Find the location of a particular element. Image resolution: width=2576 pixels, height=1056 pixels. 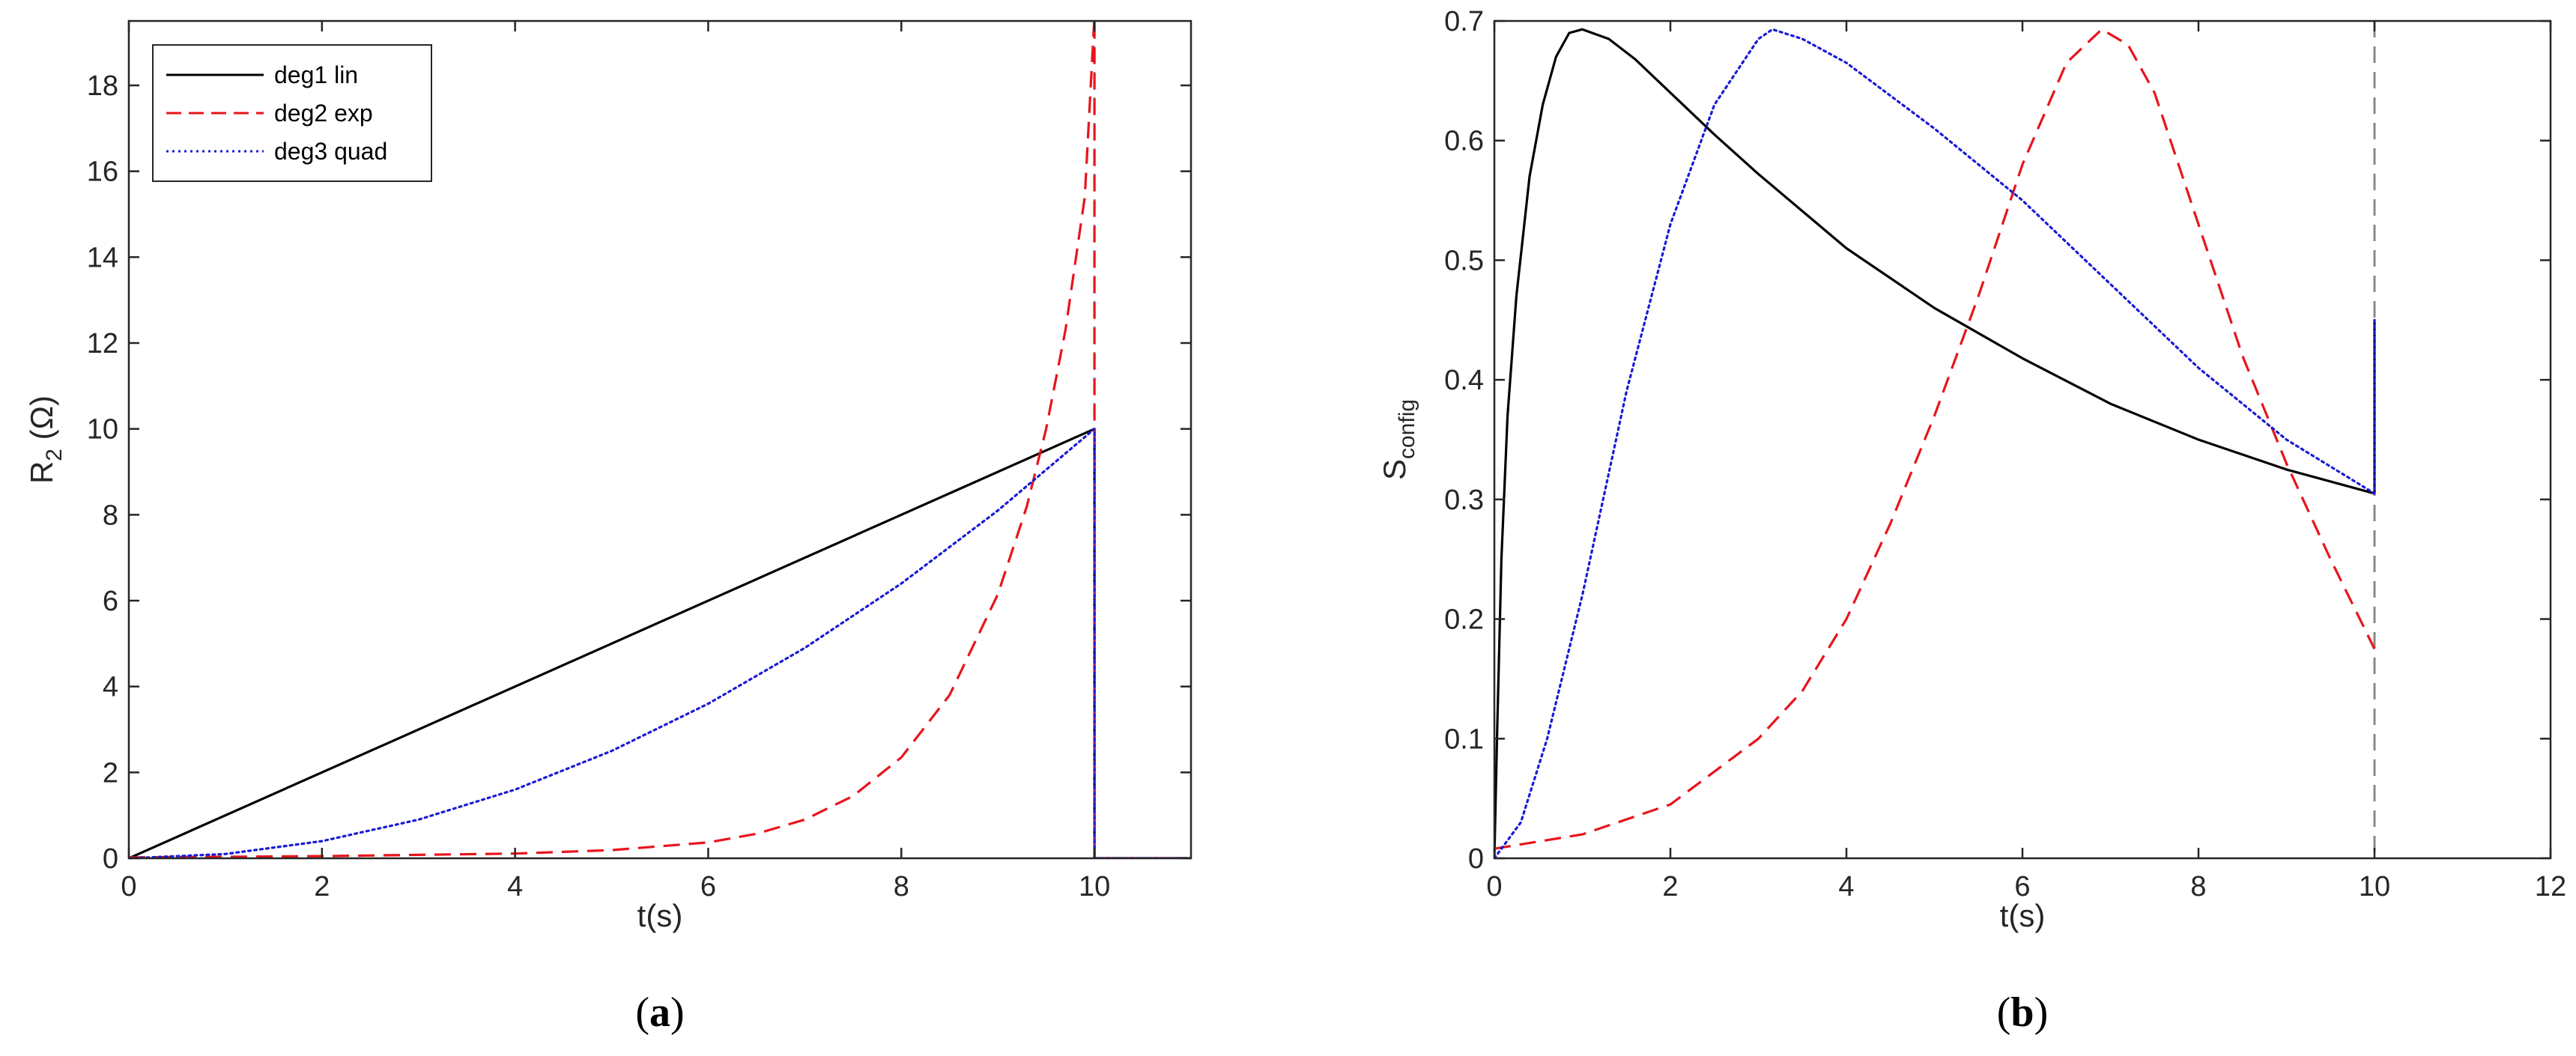

y-tick-label-a: 16 is located at coordinates (102, 172).